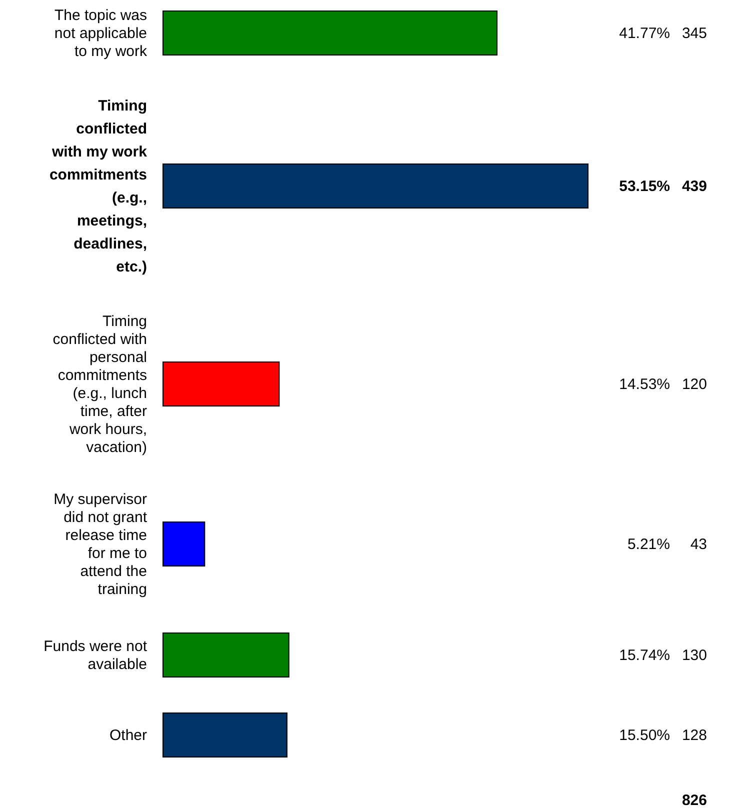  What do you see at coordinates (101, 33) in the screenshot?
I see `y-tick-label: The topic was not applicable to my work` at bounding box center [101, 33].